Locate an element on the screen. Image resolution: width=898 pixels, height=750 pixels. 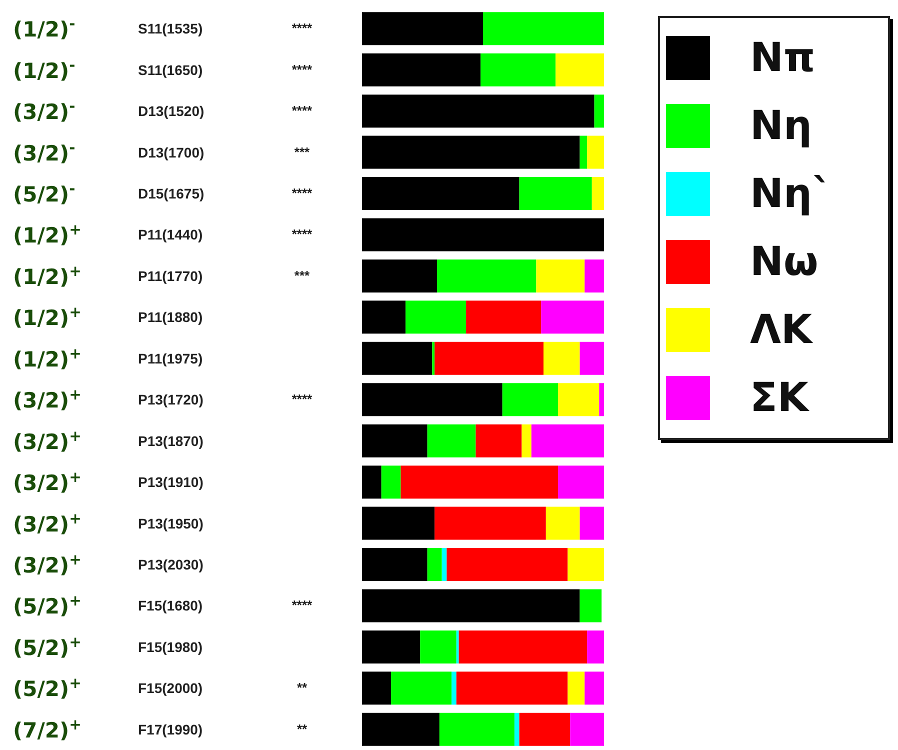
y-tick-label: F17(1990) is located at coordinates (170, 729).